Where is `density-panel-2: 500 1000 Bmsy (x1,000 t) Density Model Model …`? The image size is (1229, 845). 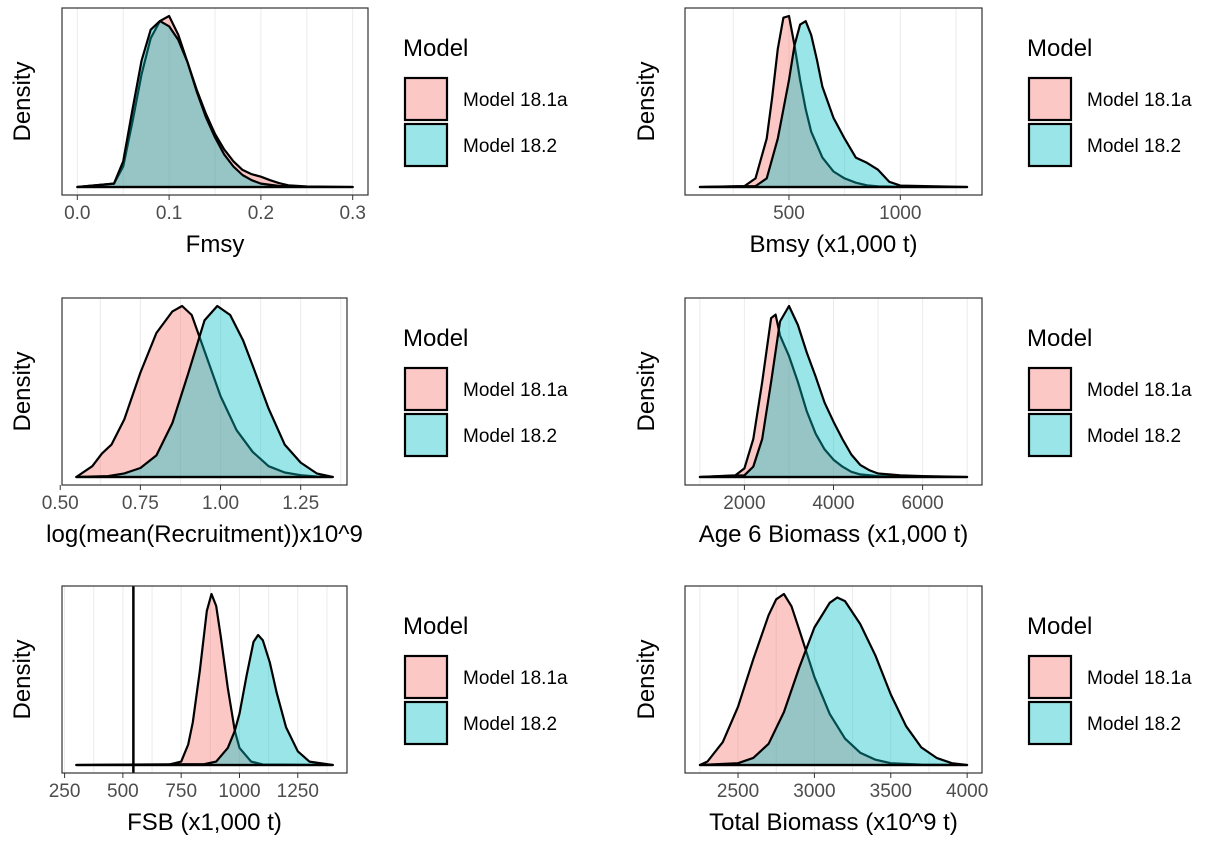
density-panel-2: 500 1000 Bmsy (x1,000 t) Density Model Model … is located at coordinates (912, 132).